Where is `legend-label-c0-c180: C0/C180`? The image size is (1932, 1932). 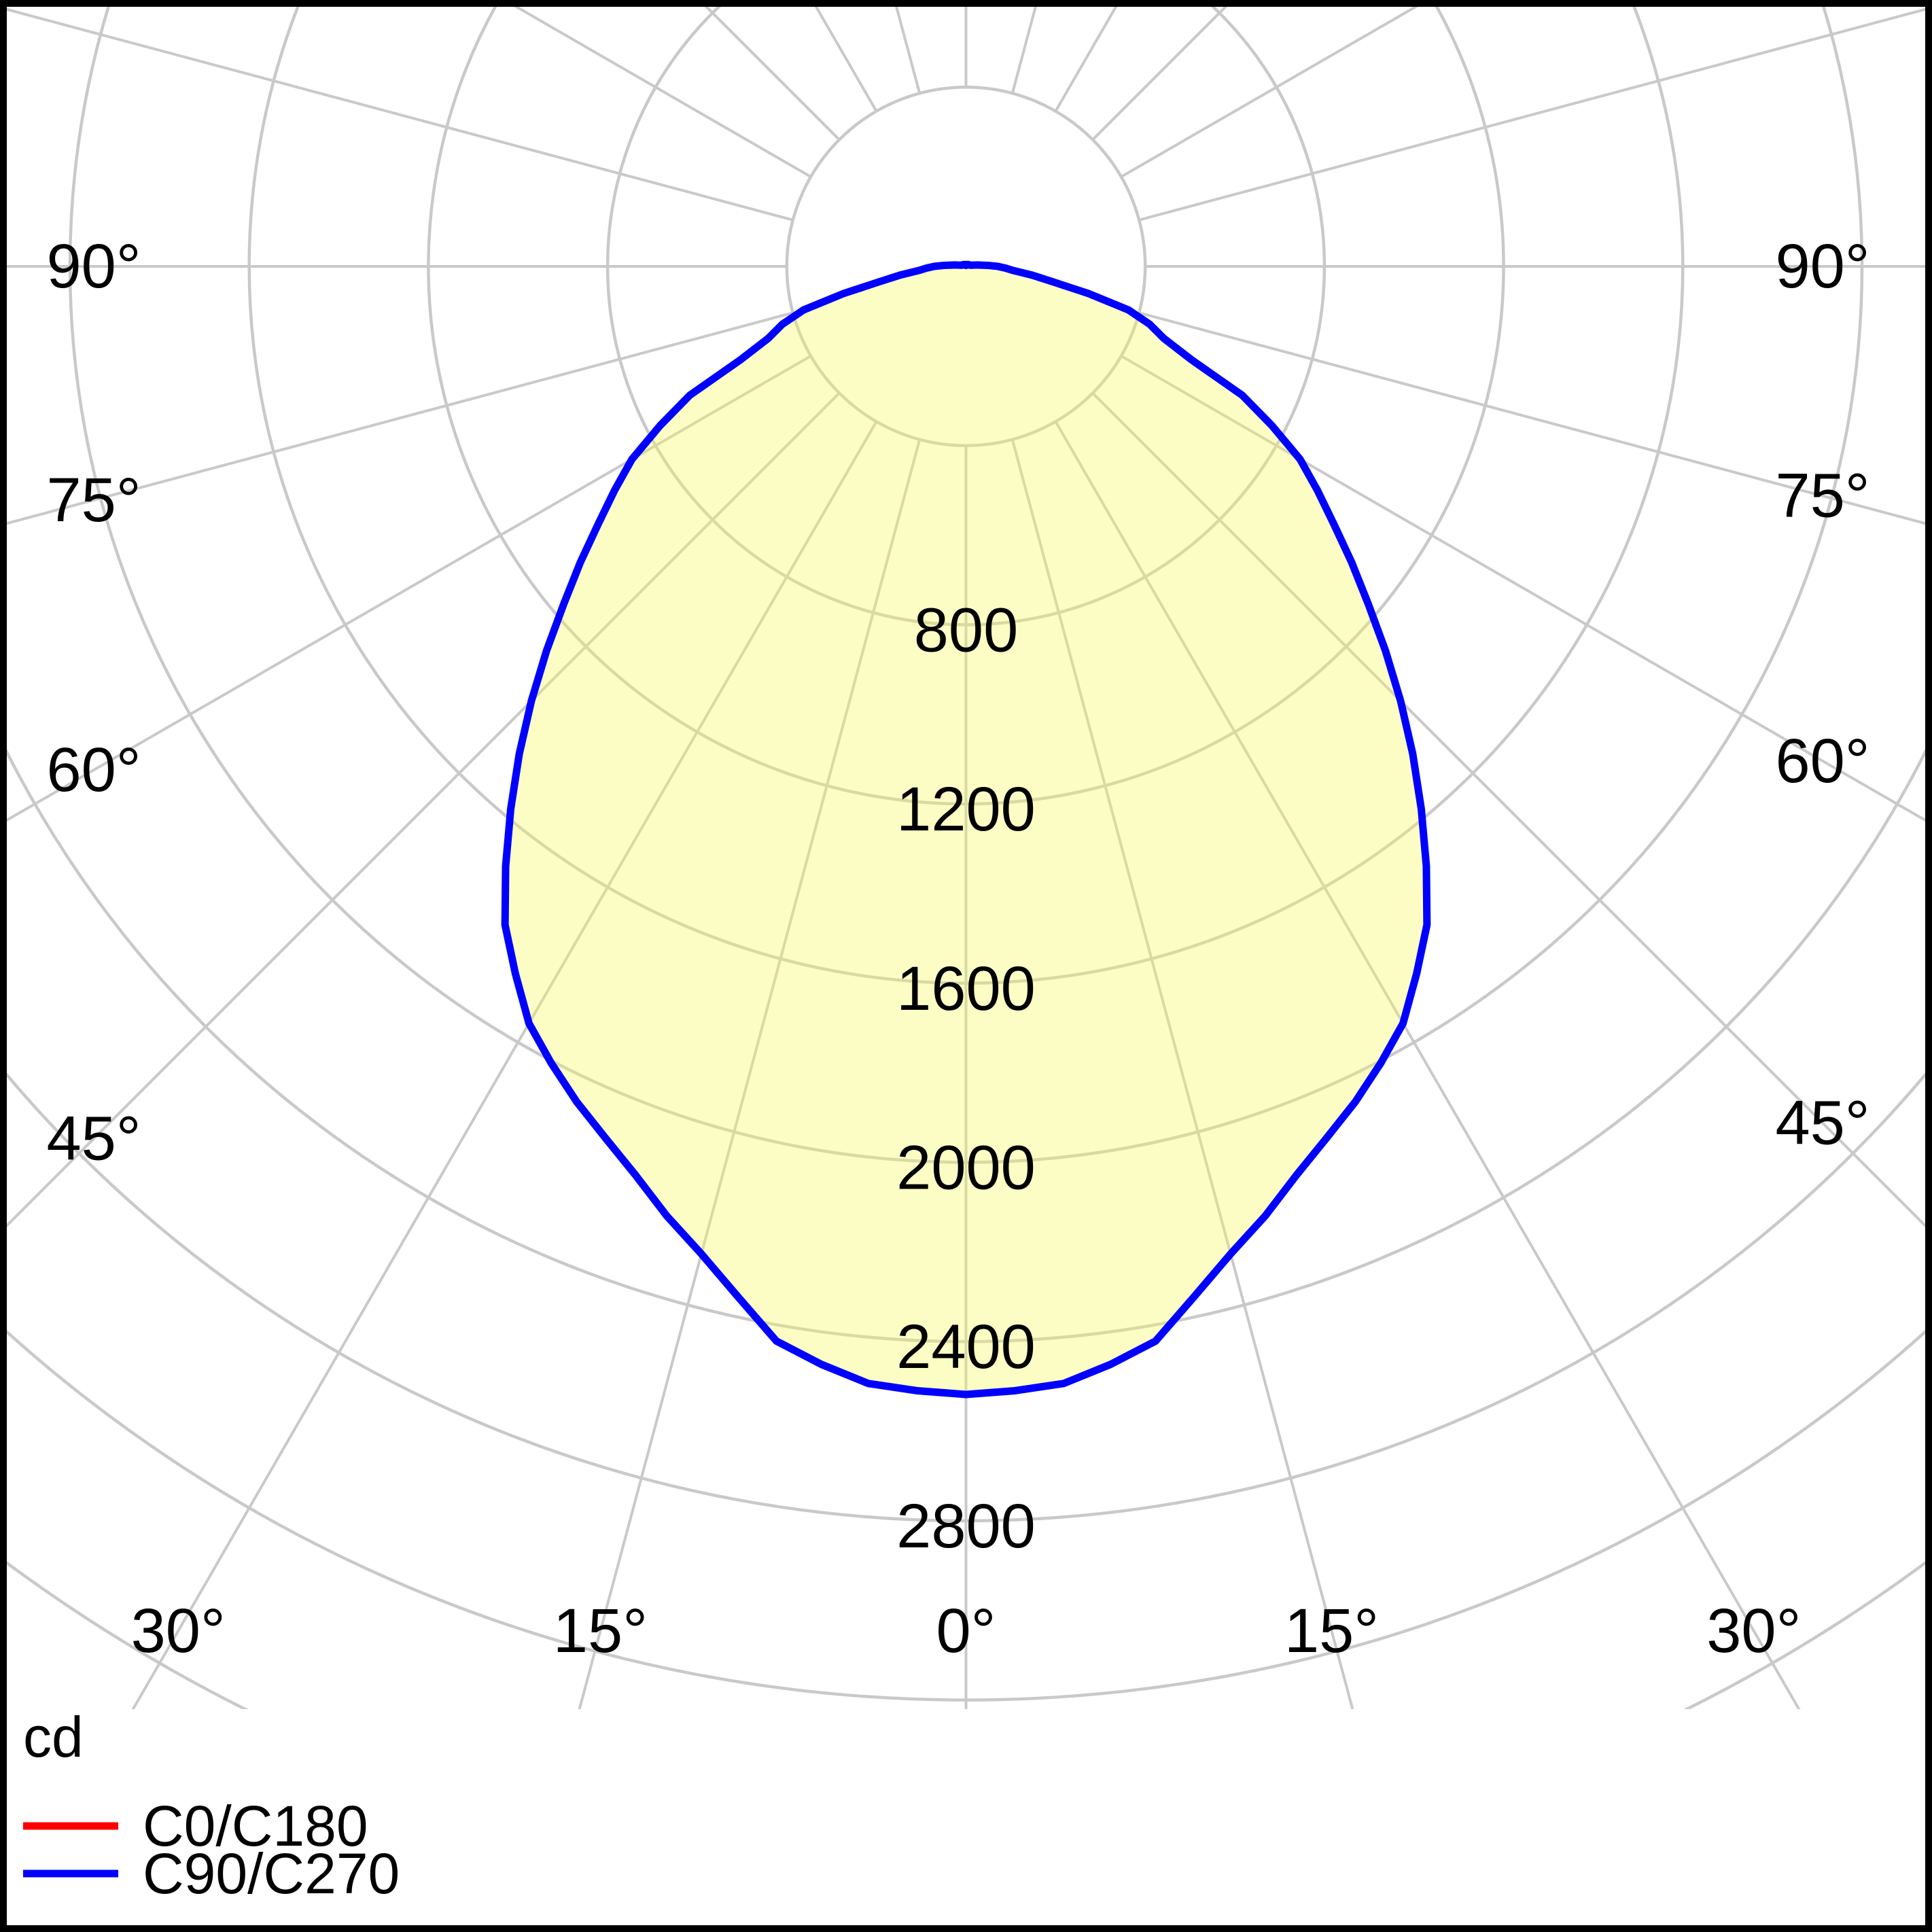 legend-label-c0-c180: C0/C180 is located at coordinates (255, 1826).